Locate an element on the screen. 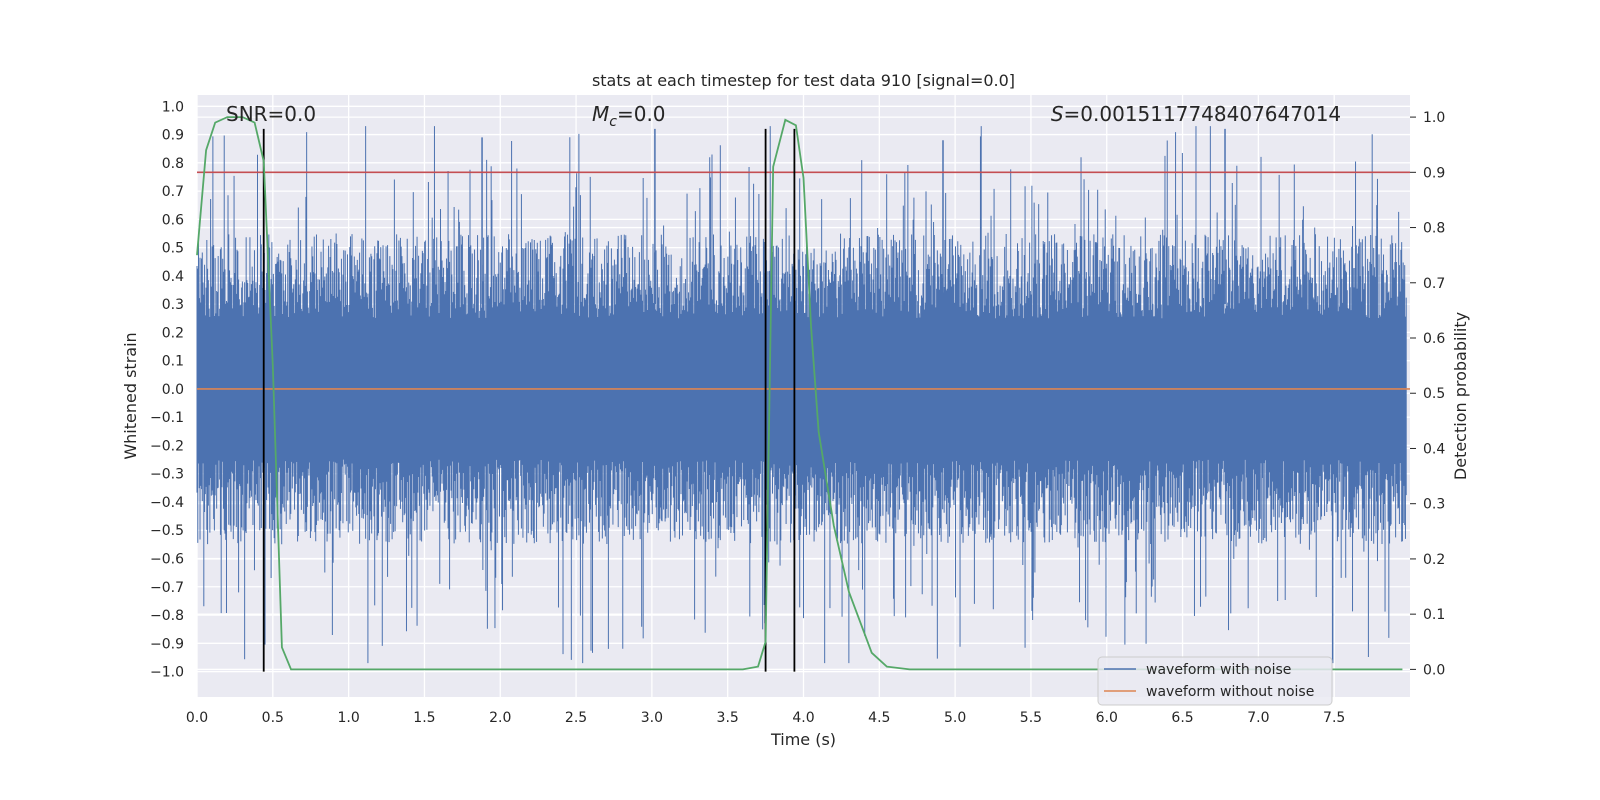 The height and width of the screenshot is (800, 1600). chirp-mass-value: =0.0 is located at coordinates (641, 114).